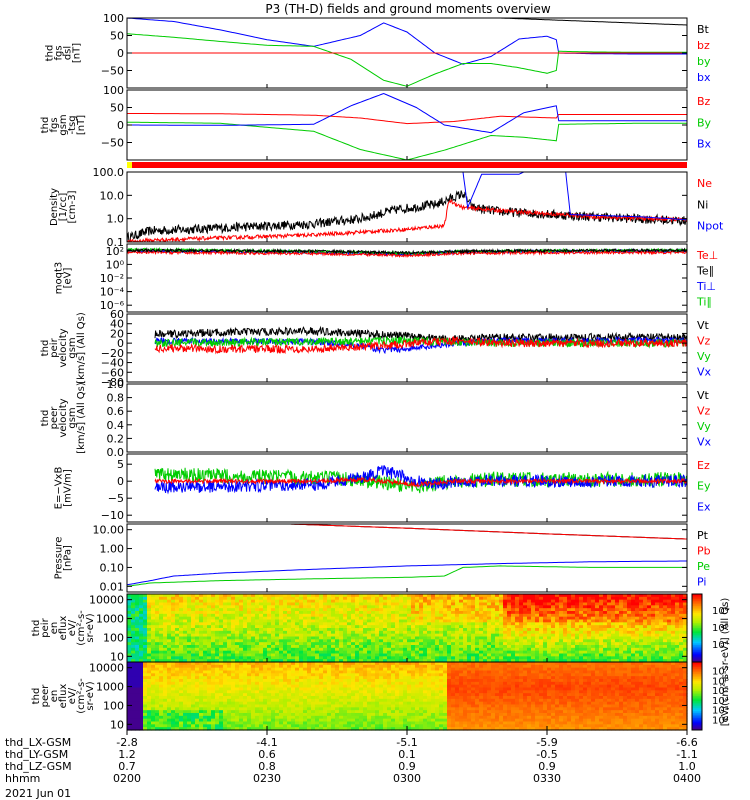  I want to click on series-efield-Ez, so click(420, 482).